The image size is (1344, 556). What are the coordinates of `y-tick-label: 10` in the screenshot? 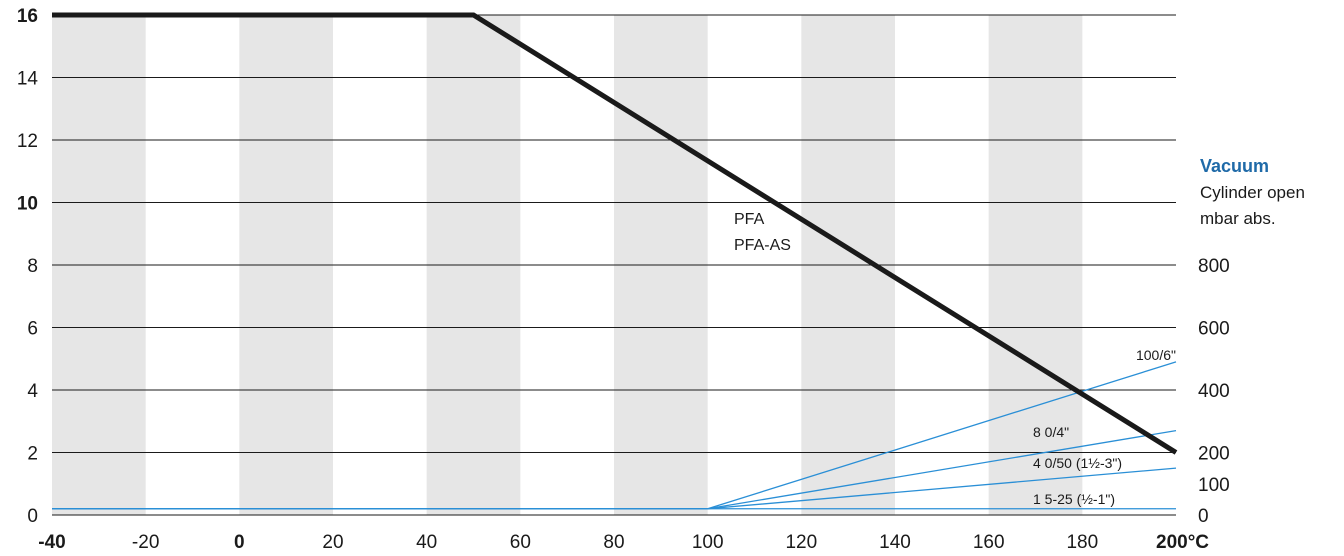 It's located at (27, 204).